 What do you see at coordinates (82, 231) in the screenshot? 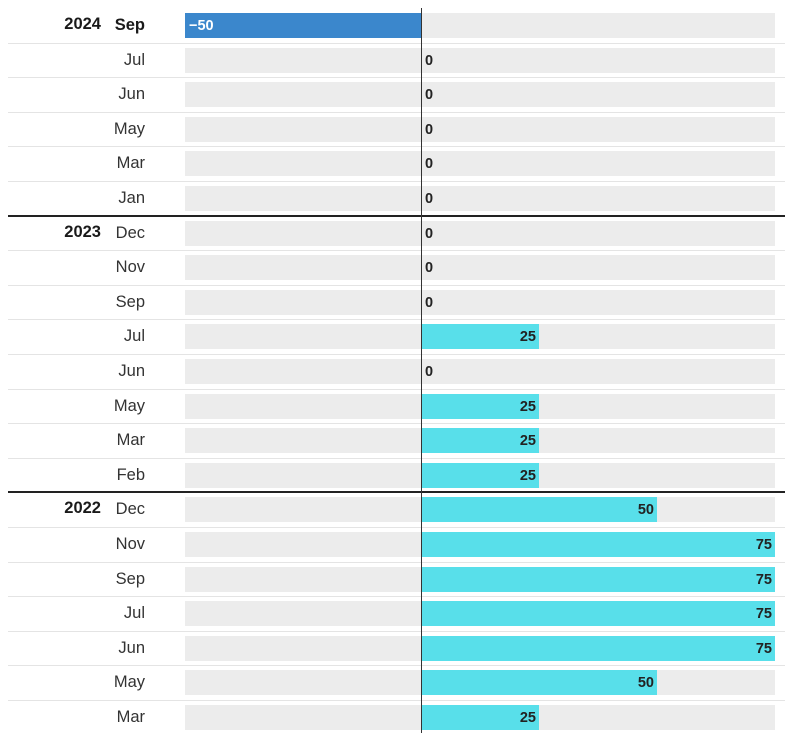
I see `year-label: 2023` at bounding box center [82, 231].